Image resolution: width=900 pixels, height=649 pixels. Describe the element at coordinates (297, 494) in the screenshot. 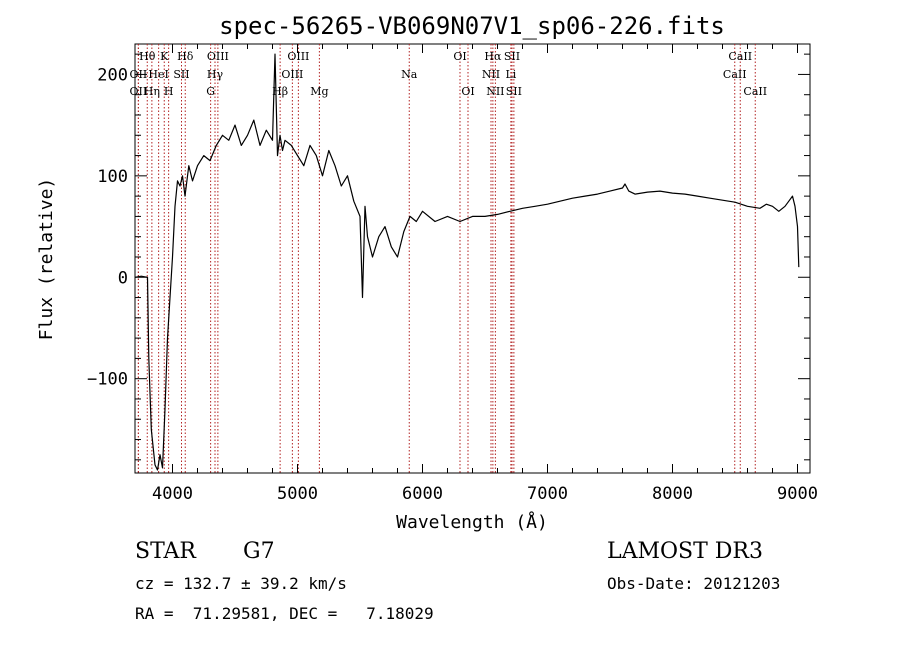

I see `x-tick-label: 5000` at that location.